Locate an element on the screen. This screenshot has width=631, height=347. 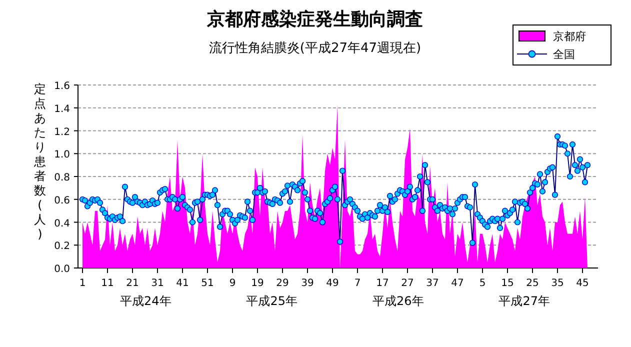
text: 定点あたり患者数(人) is located at coordinates (40, 161).